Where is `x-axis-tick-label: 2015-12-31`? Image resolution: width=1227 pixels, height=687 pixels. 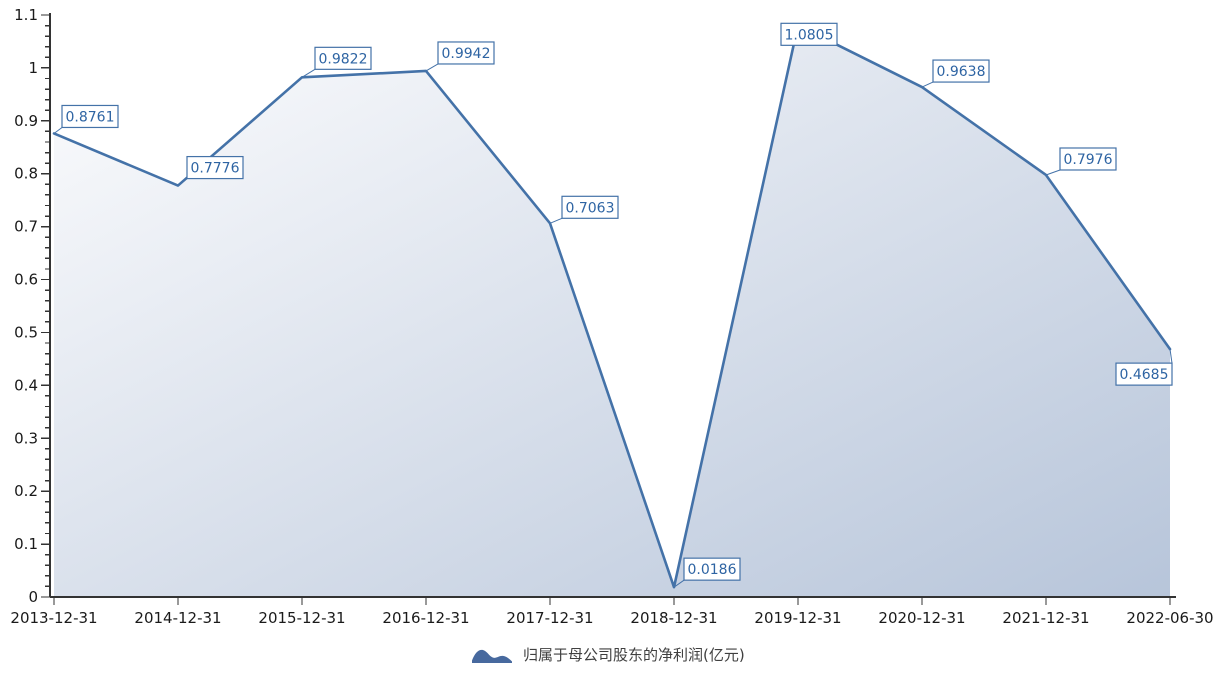
x-axis-tick-label: 2015-12-31 is located at coordinates (301, 618).